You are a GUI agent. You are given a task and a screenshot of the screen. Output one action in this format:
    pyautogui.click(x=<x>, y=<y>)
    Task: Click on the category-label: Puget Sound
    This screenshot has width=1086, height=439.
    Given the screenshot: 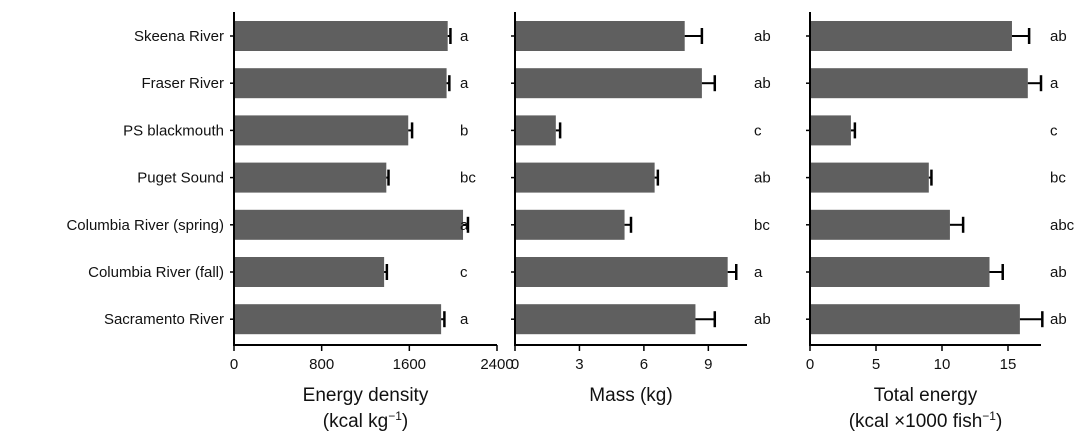 What is the action you would take?
    pyautogui.click(x=180, y=178)
    